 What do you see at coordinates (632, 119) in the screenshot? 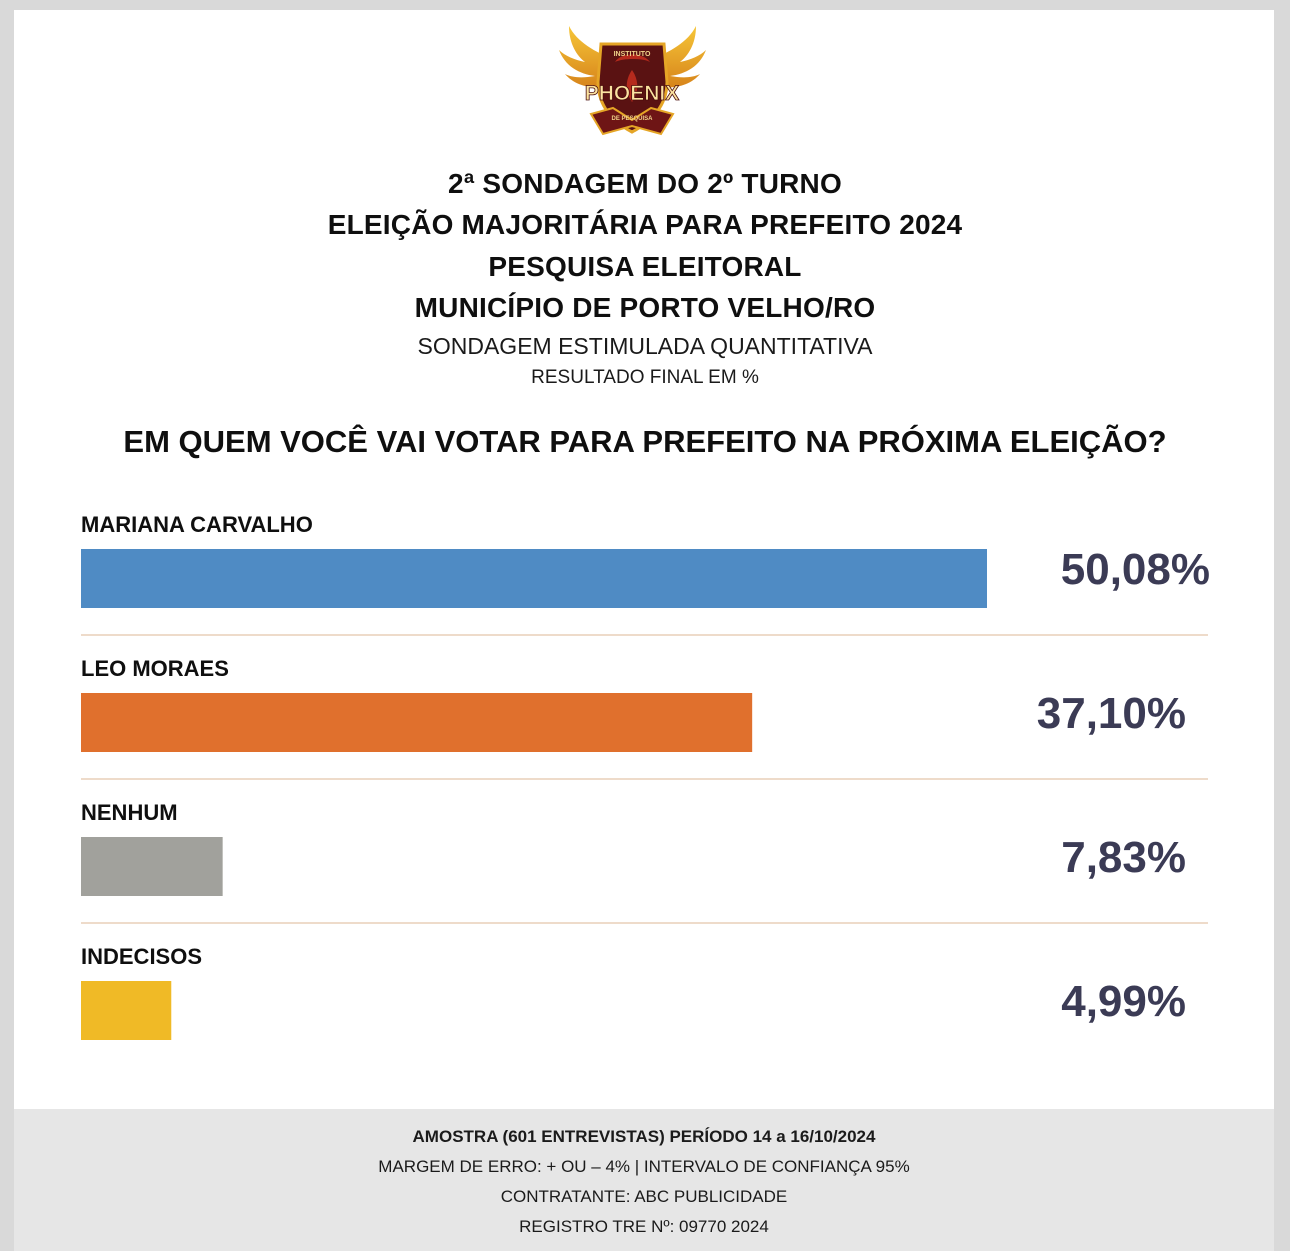
I see `logo-bottom-text: DE PESQUISA` at bounding box center [632, 119].